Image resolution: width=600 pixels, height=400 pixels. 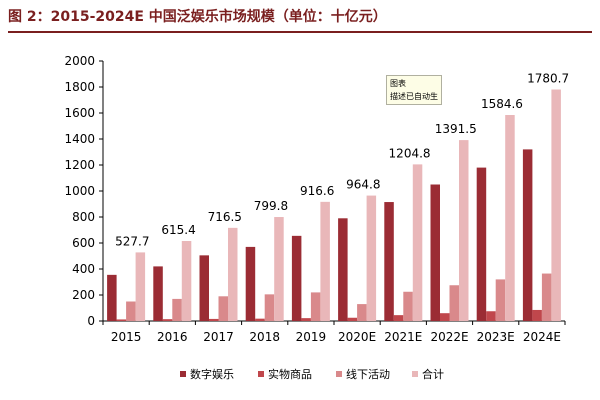 I want to click on data-label: 1584.6, so click(x=502, y=104).